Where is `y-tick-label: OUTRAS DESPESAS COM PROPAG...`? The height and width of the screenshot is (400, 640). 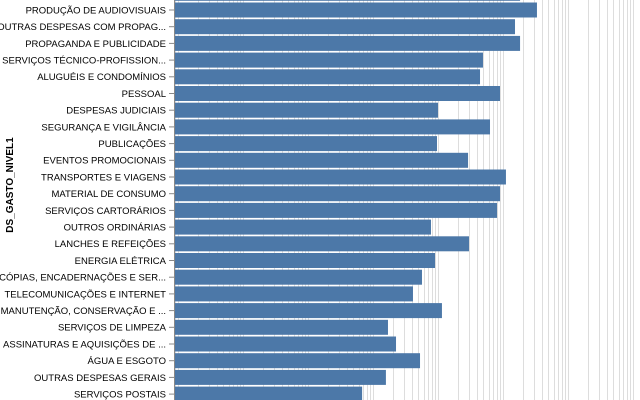
y-tick-label: OUTRAS DESPESAS COM PROPAG... is located at coordinates (83, 27).